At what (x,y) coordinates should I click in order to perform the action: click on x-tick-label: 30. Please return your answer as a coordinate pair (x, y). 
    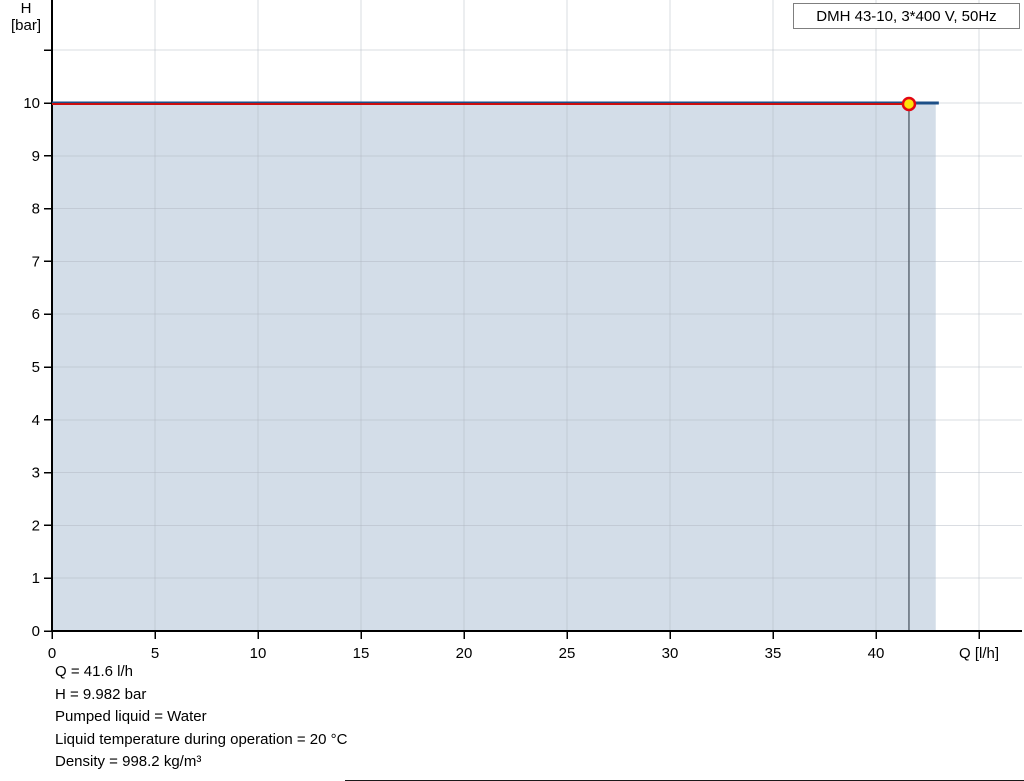
    Looking at the image, I should click on (670, 653).